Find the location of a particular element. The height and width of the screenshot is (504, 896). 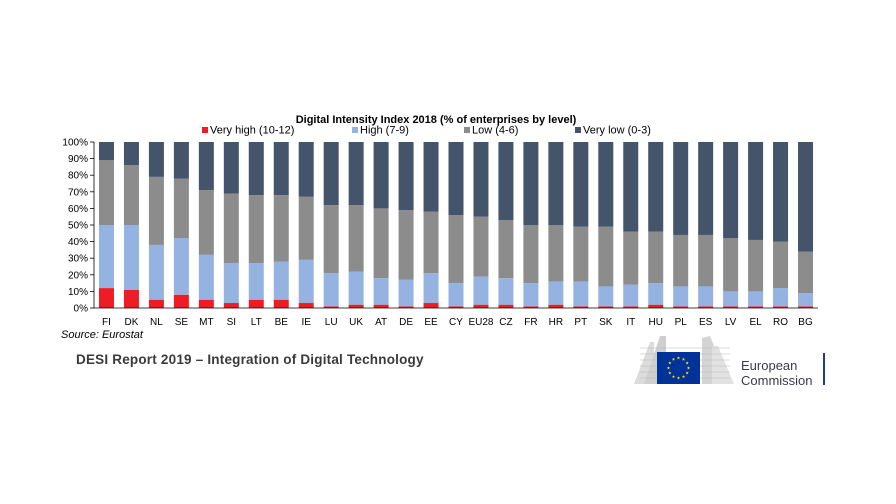

legend-label-3: Very low (0-3) is located at coordinates (617, 131).